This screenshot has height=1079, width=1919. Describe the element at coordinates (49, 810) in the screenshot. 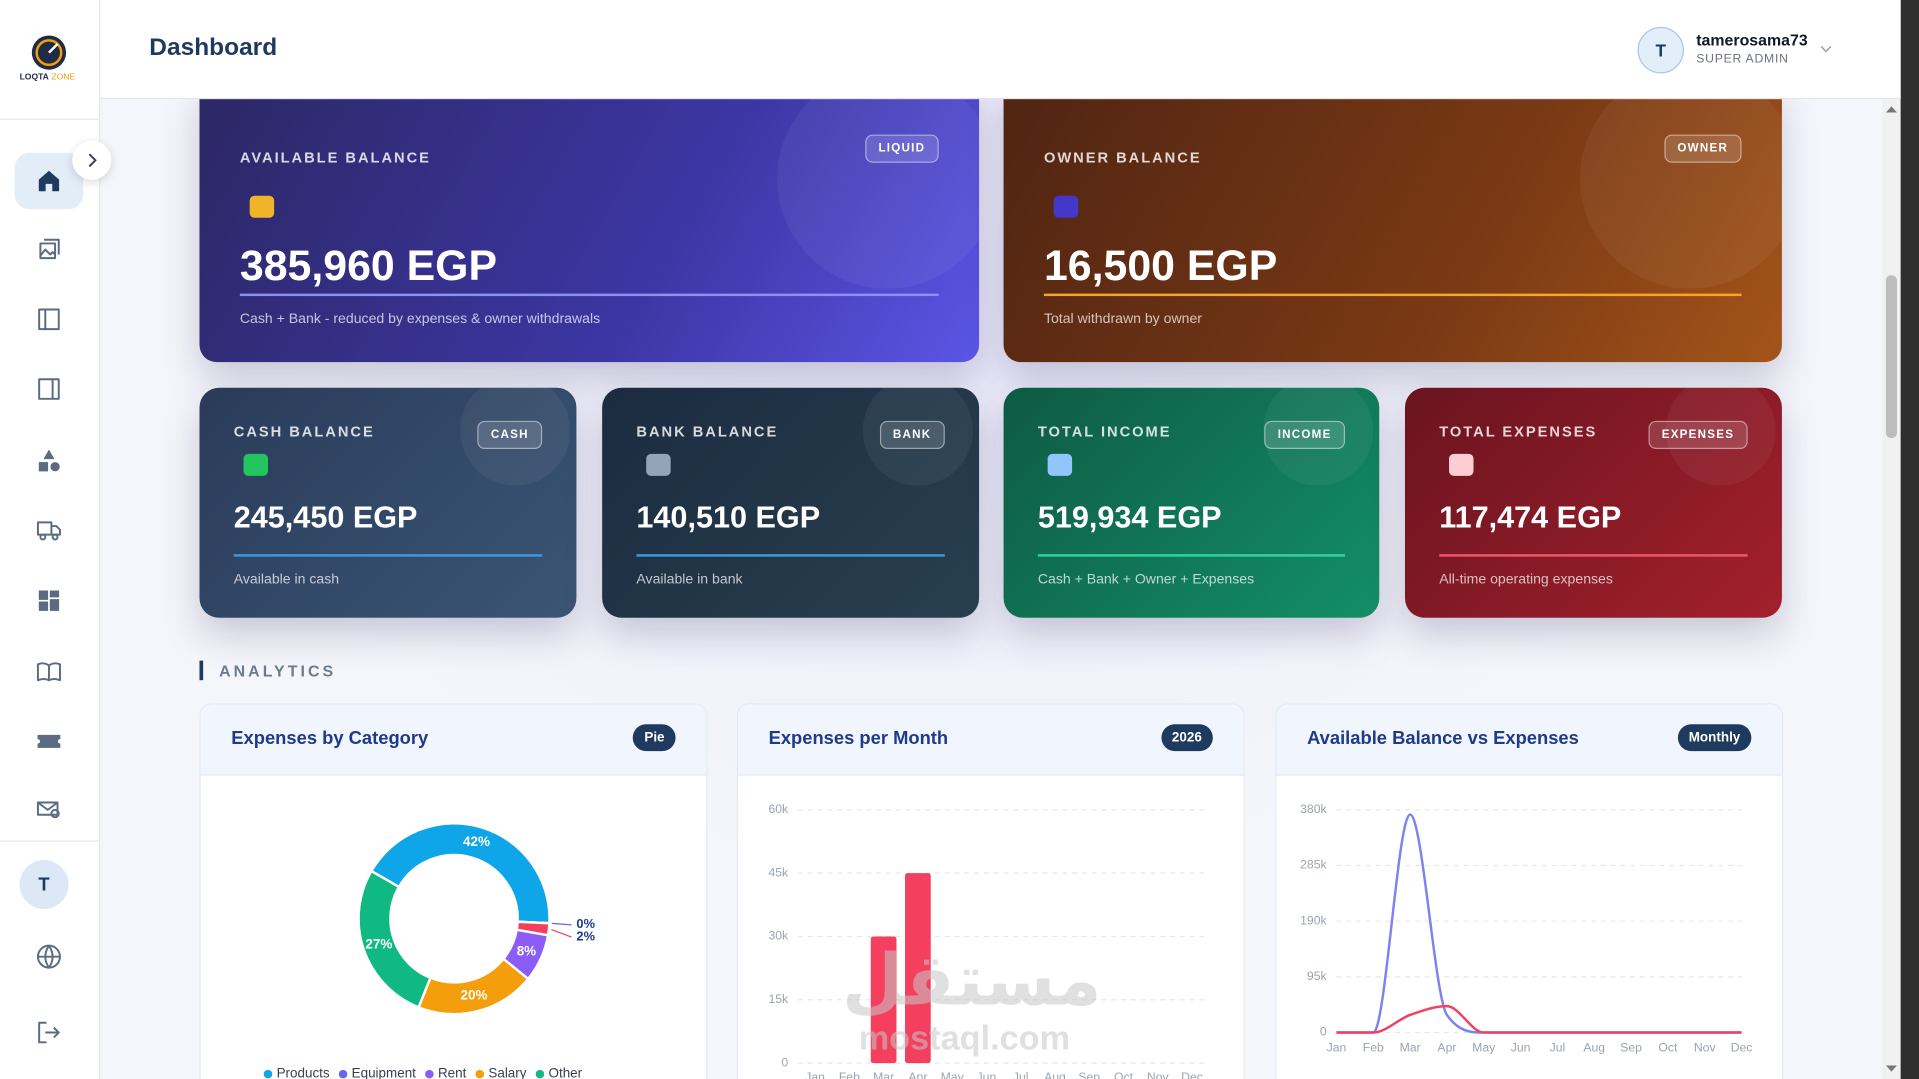

I see `nav-mail` at that location.